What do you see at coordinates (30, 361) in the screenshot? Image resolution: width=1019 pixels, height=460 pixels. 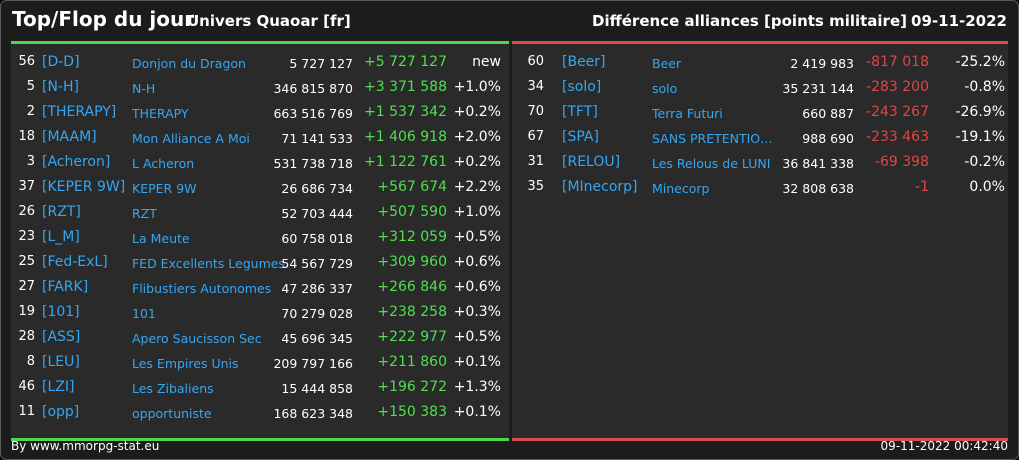 I see `alliance-rank: 8` at bounding box center [30, 361].